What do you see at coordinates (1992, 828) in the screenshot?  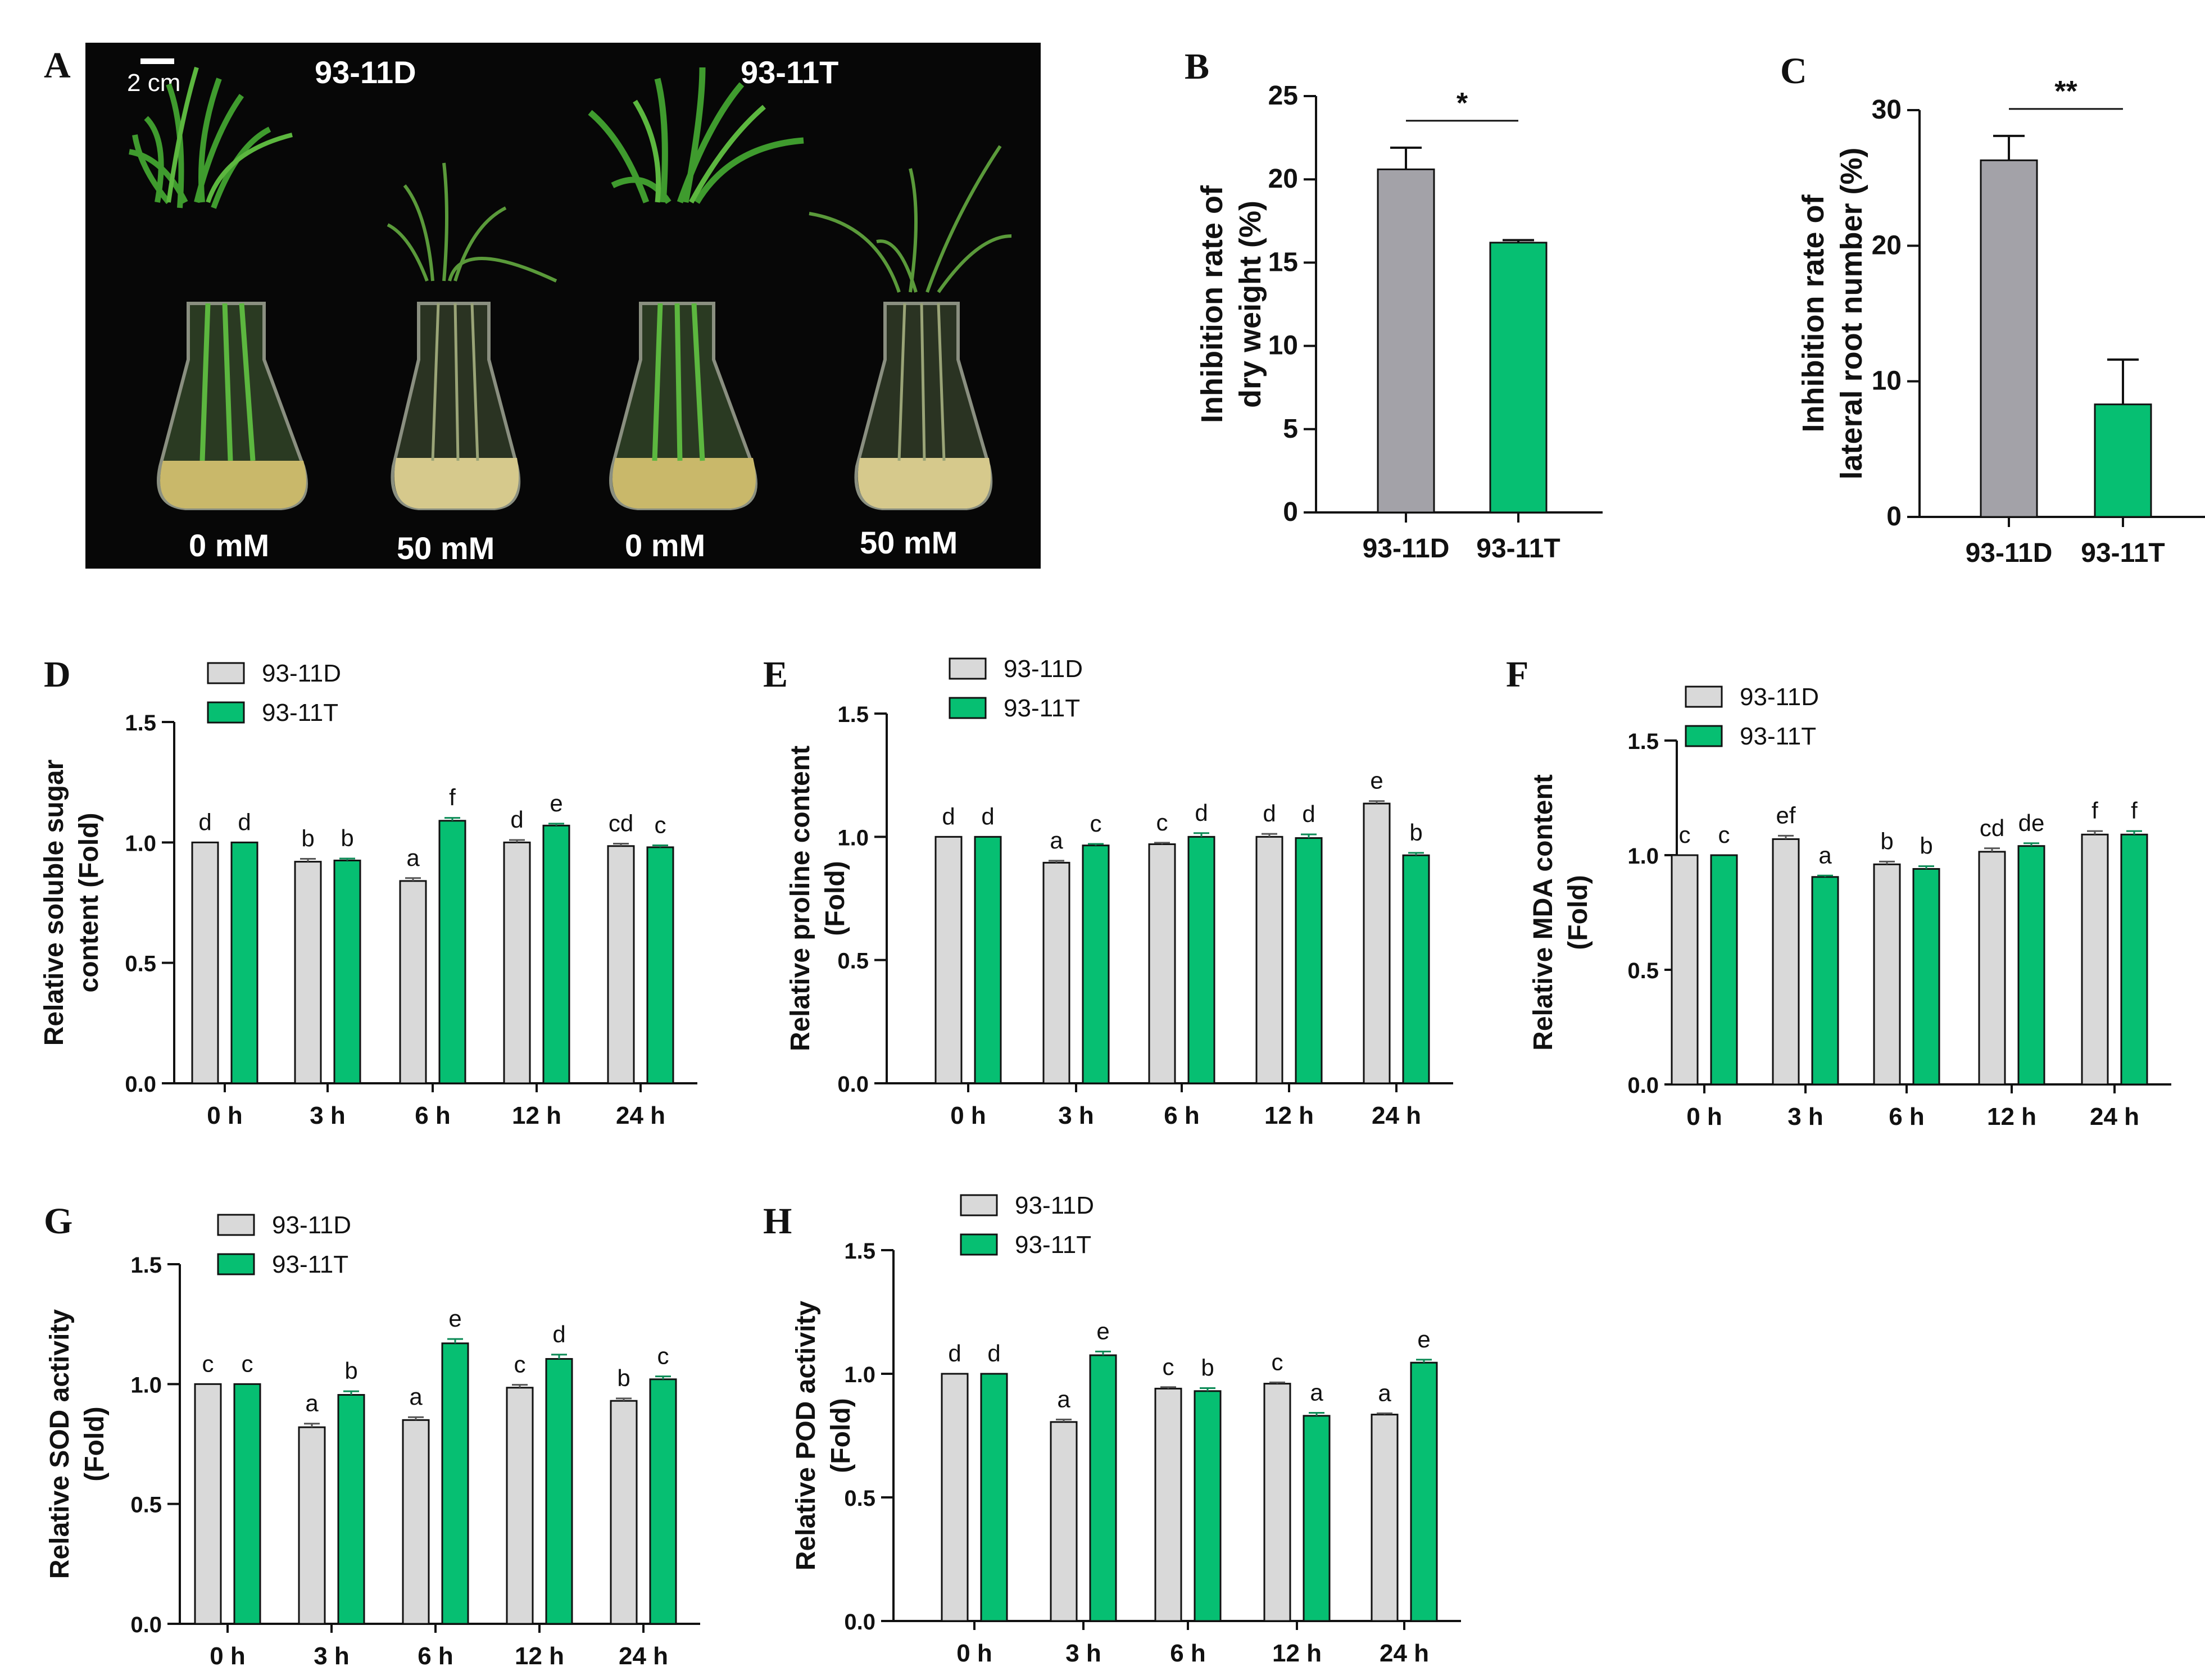 I see `significance-letter: cd` at bounding box center [1992, 828].